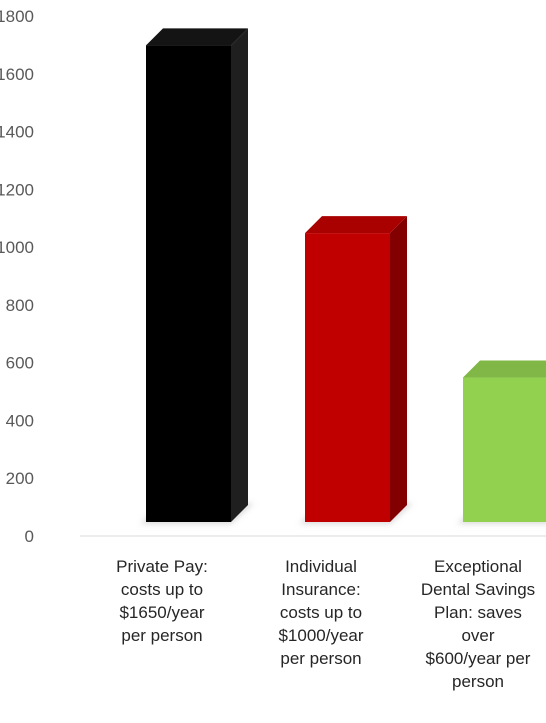 This screenshot has height=723, width=546. What do you see at coordinates (17, 132) in the screenshot?
I see `y-tick-label: 1400` at bounding box center [17, 132].